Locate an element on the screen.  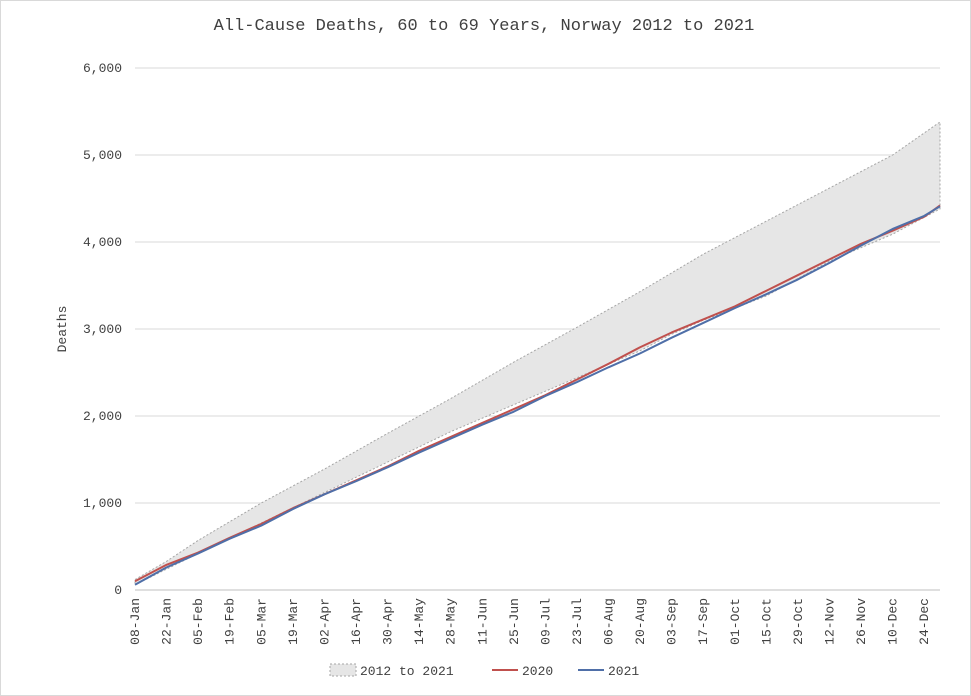
x-tick-label: 22-Jan is located at coordinates (167, 621).